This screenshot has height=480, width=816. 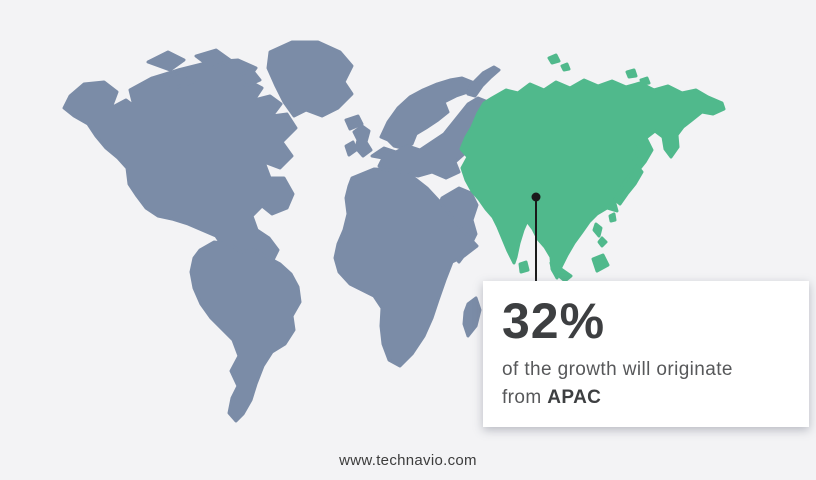 What do you see at coordinates (245, 331) in the screenshot?
I see `region-south-america` at bounding box center [245, 331].